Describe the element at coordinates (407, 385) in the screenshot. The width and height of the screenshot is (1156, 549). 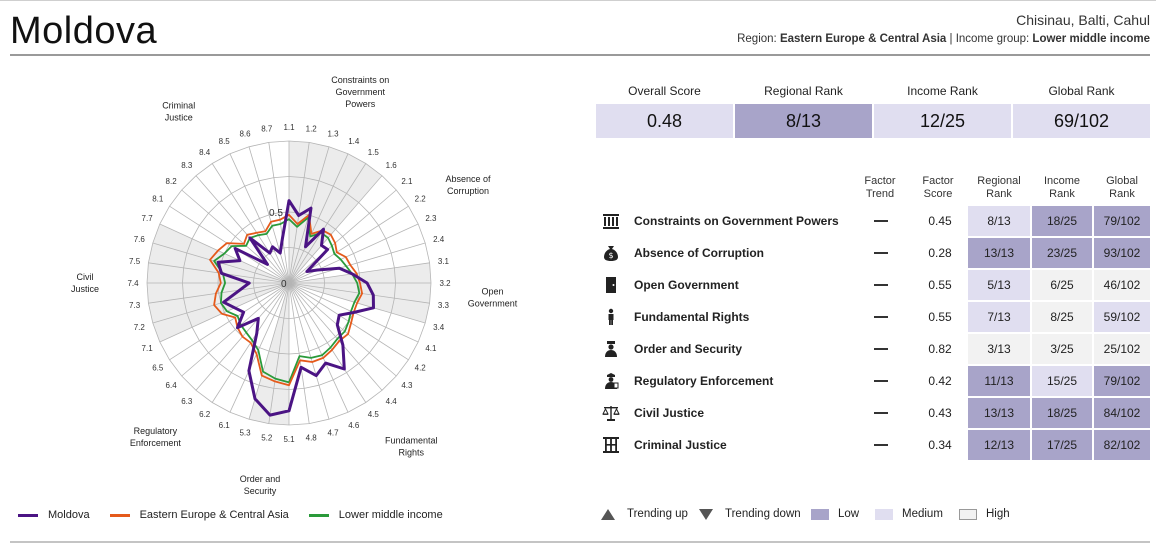
I see `radar-axis-label: 4.3` at that location.